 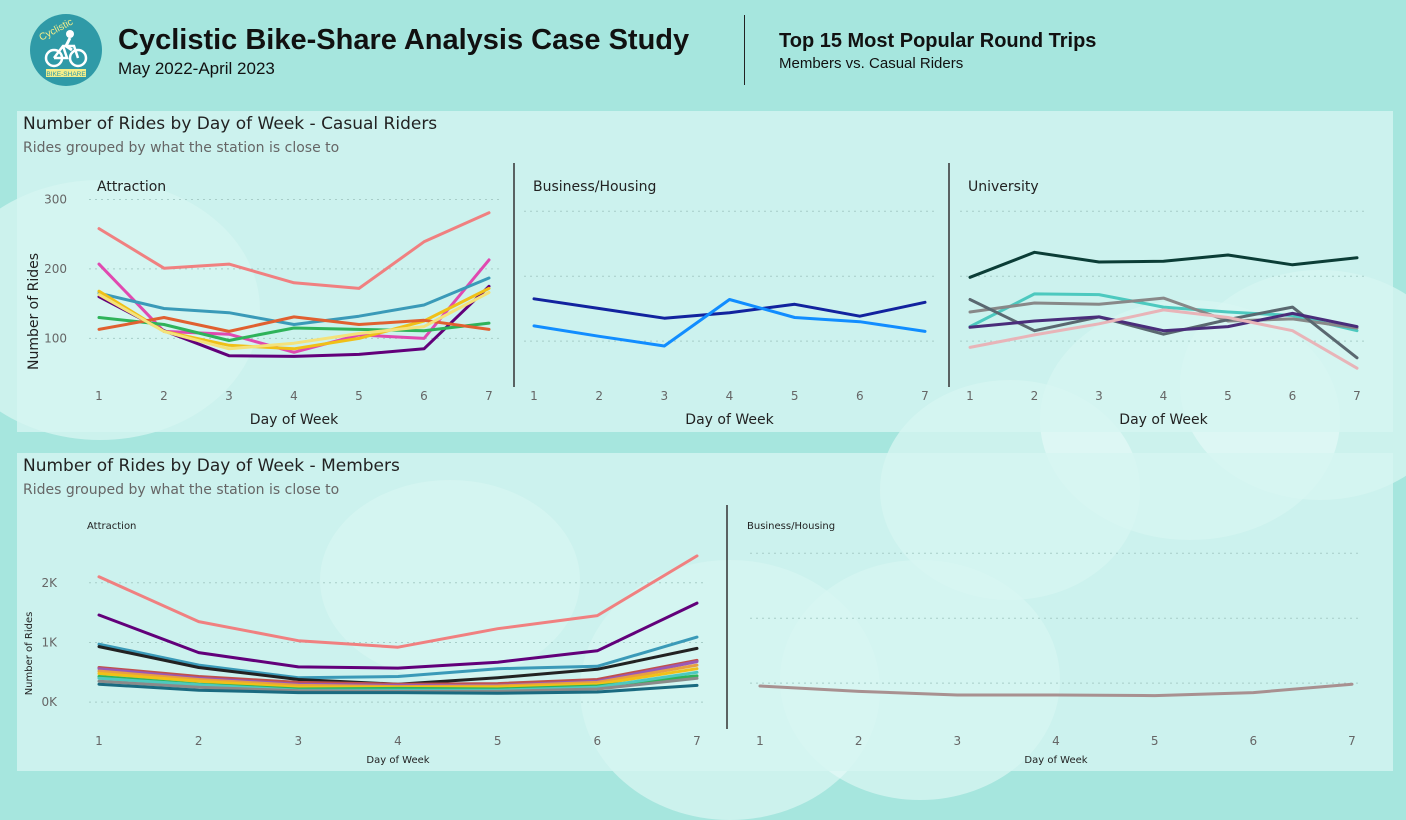 I want to click on bicycle-logo-icon: Cyclistic BIKE-SHARE, so click(x=62, y=47).